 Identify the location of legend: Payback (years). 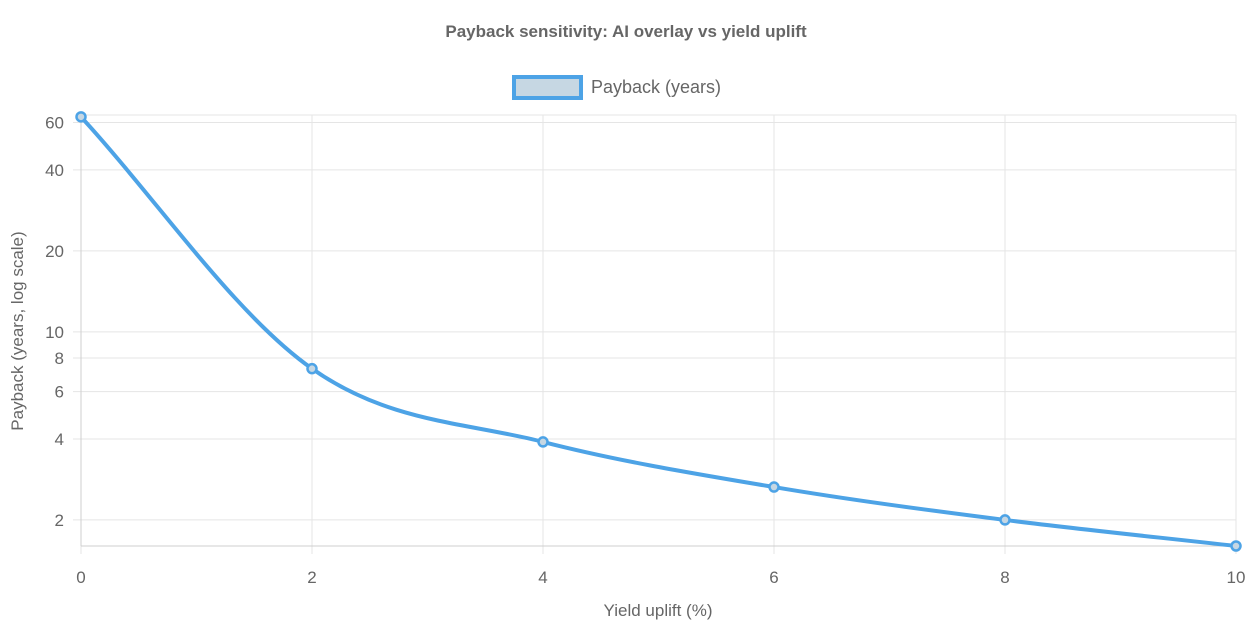
(616, 87).